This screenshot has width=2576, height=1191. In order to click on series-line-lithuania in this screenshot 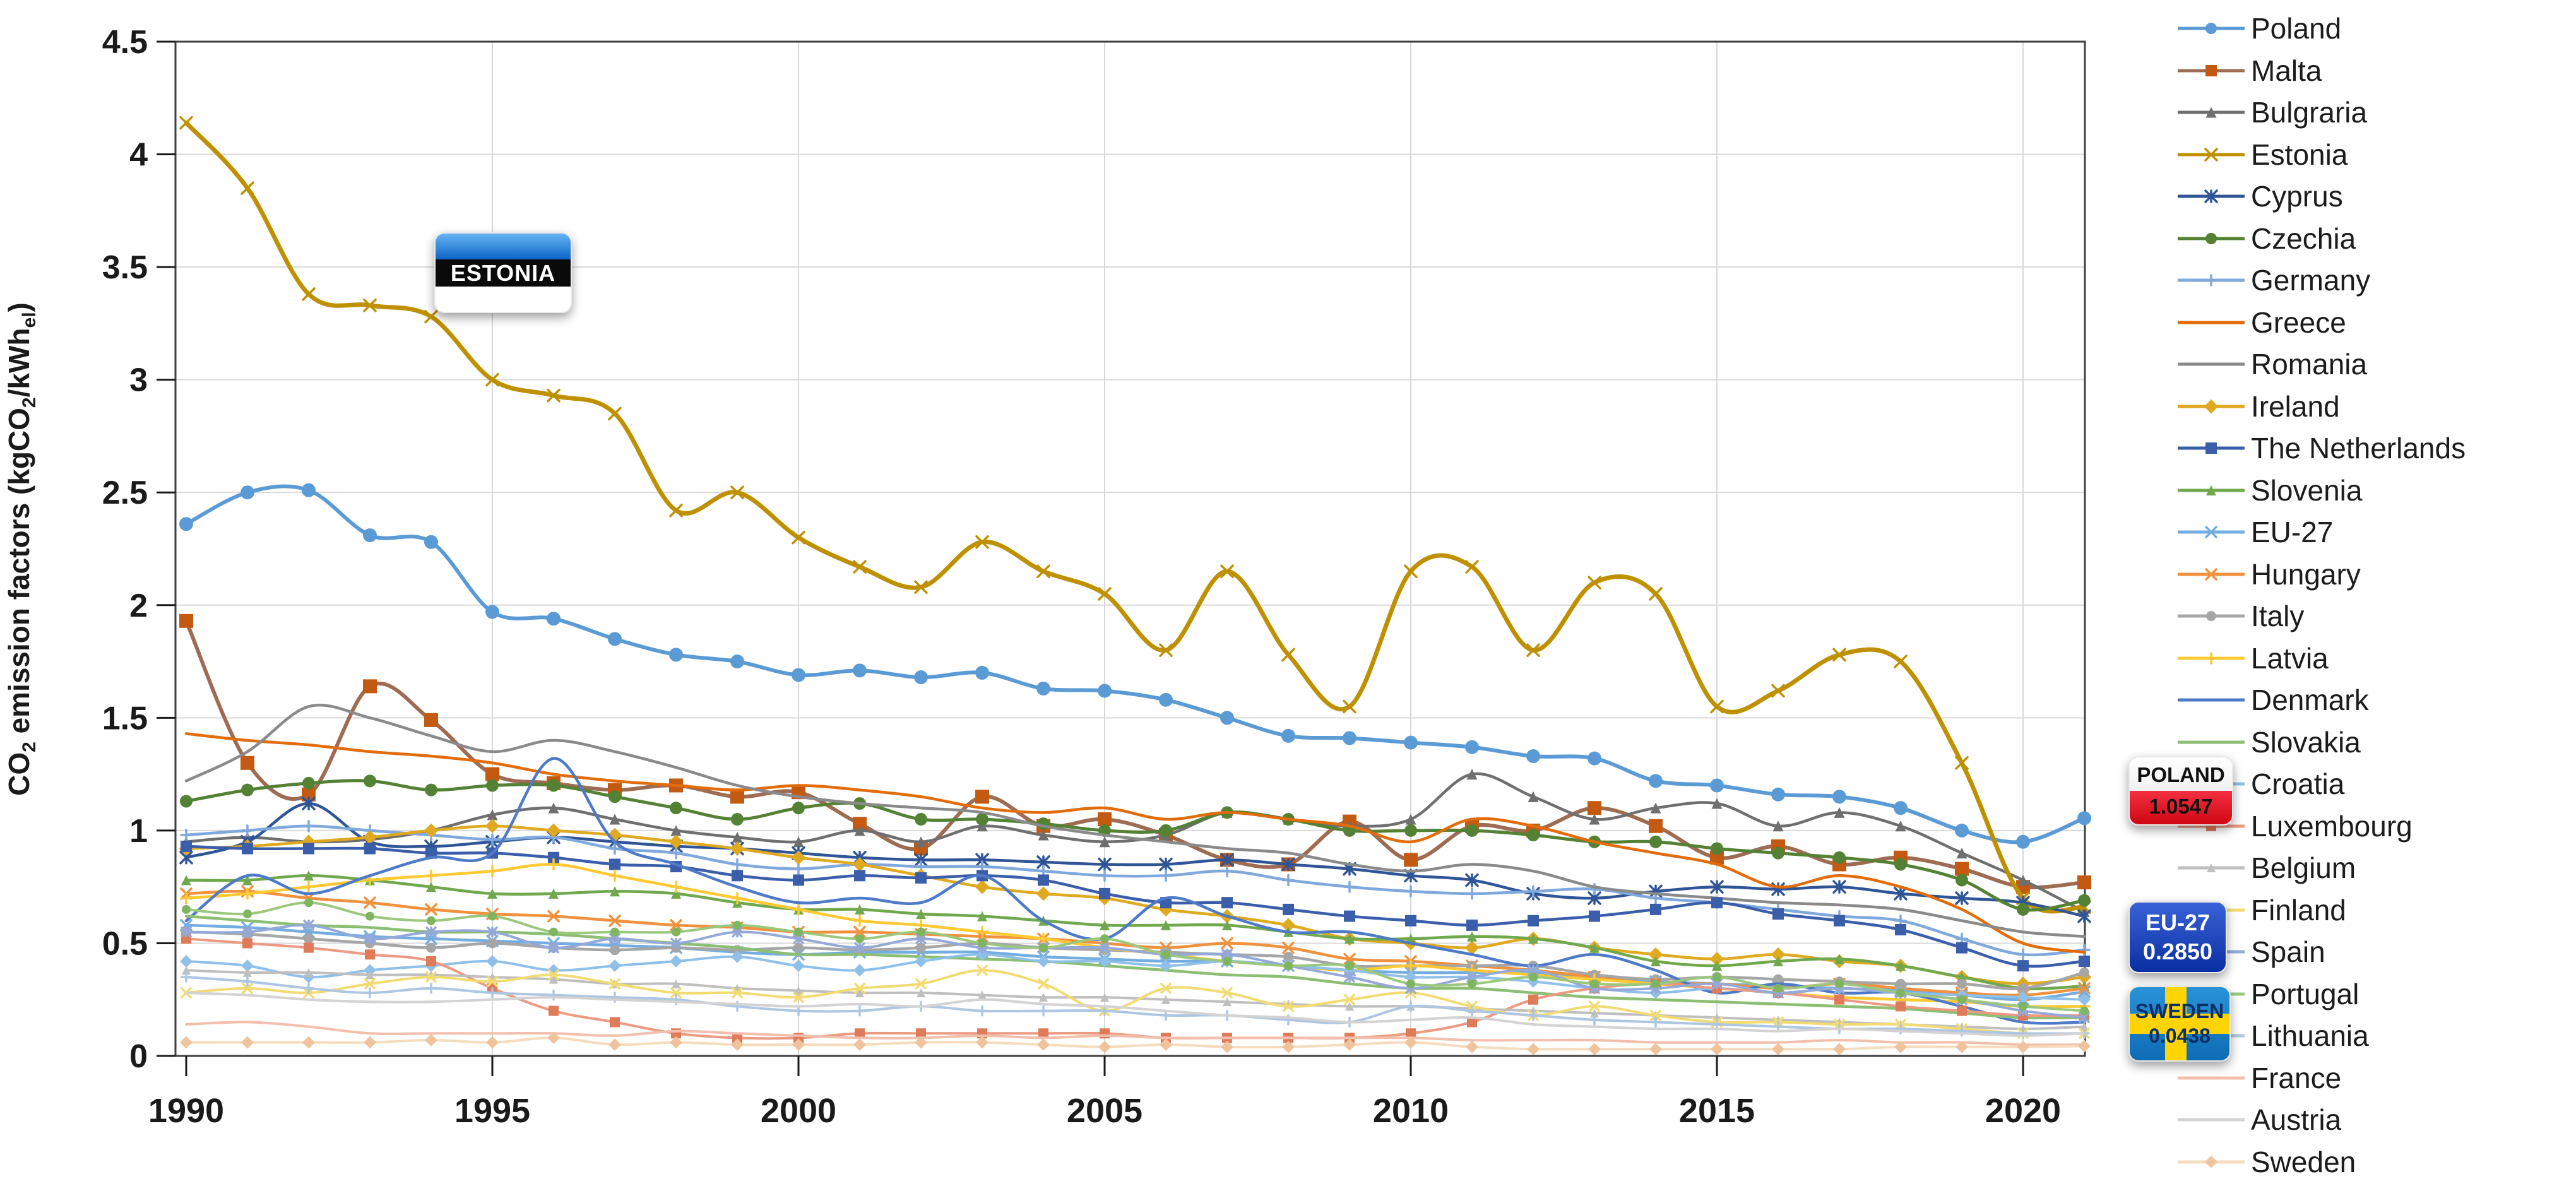, I will do `click(1135, 1005)`.